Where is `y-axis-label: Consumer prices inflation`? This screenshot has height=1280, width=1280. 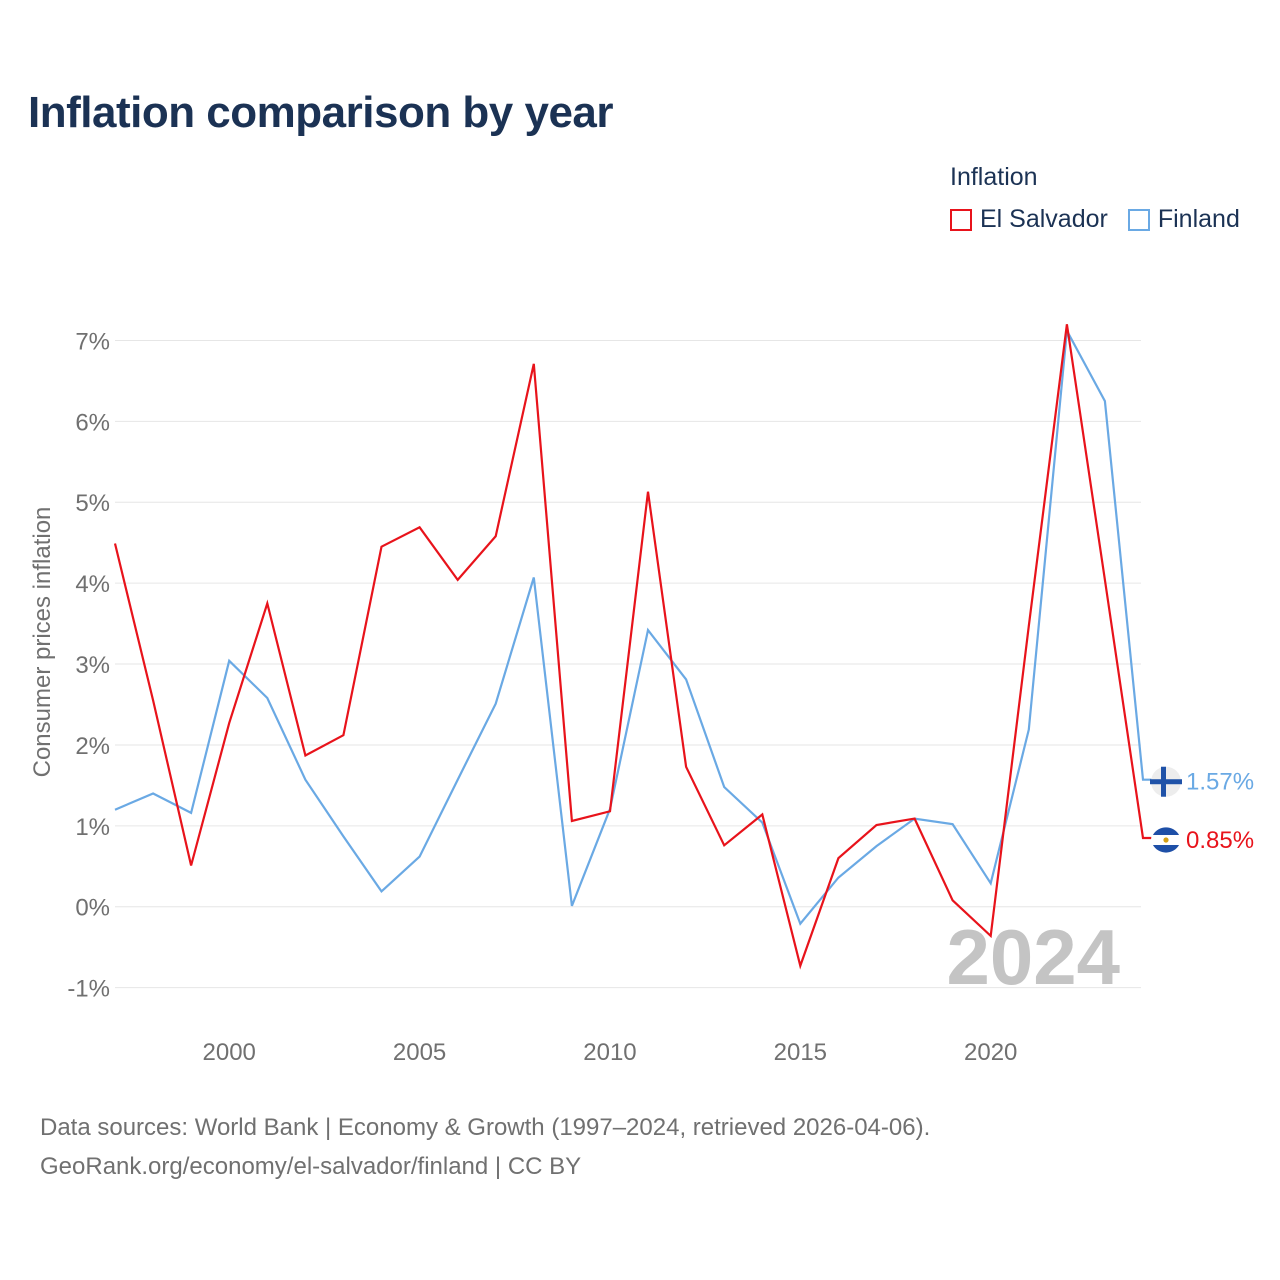
y-axis-label: Consumer prices inflation is located at coordinates (42, 642).